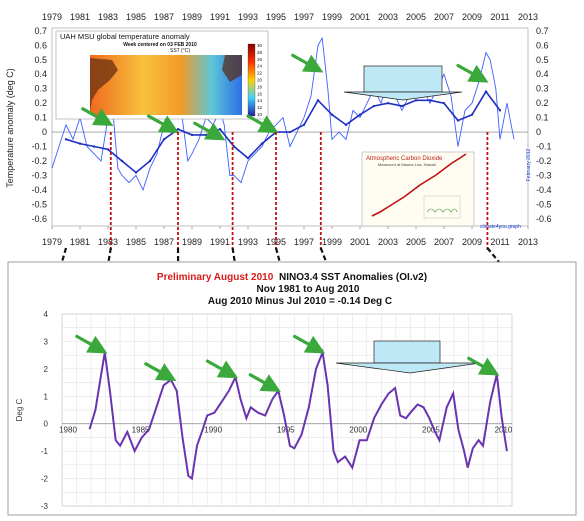  What do you see at coordinates (164, 17) in the screenshot?
I see `top-x-tick-upper: 1987` at bounding box center [164, 17].